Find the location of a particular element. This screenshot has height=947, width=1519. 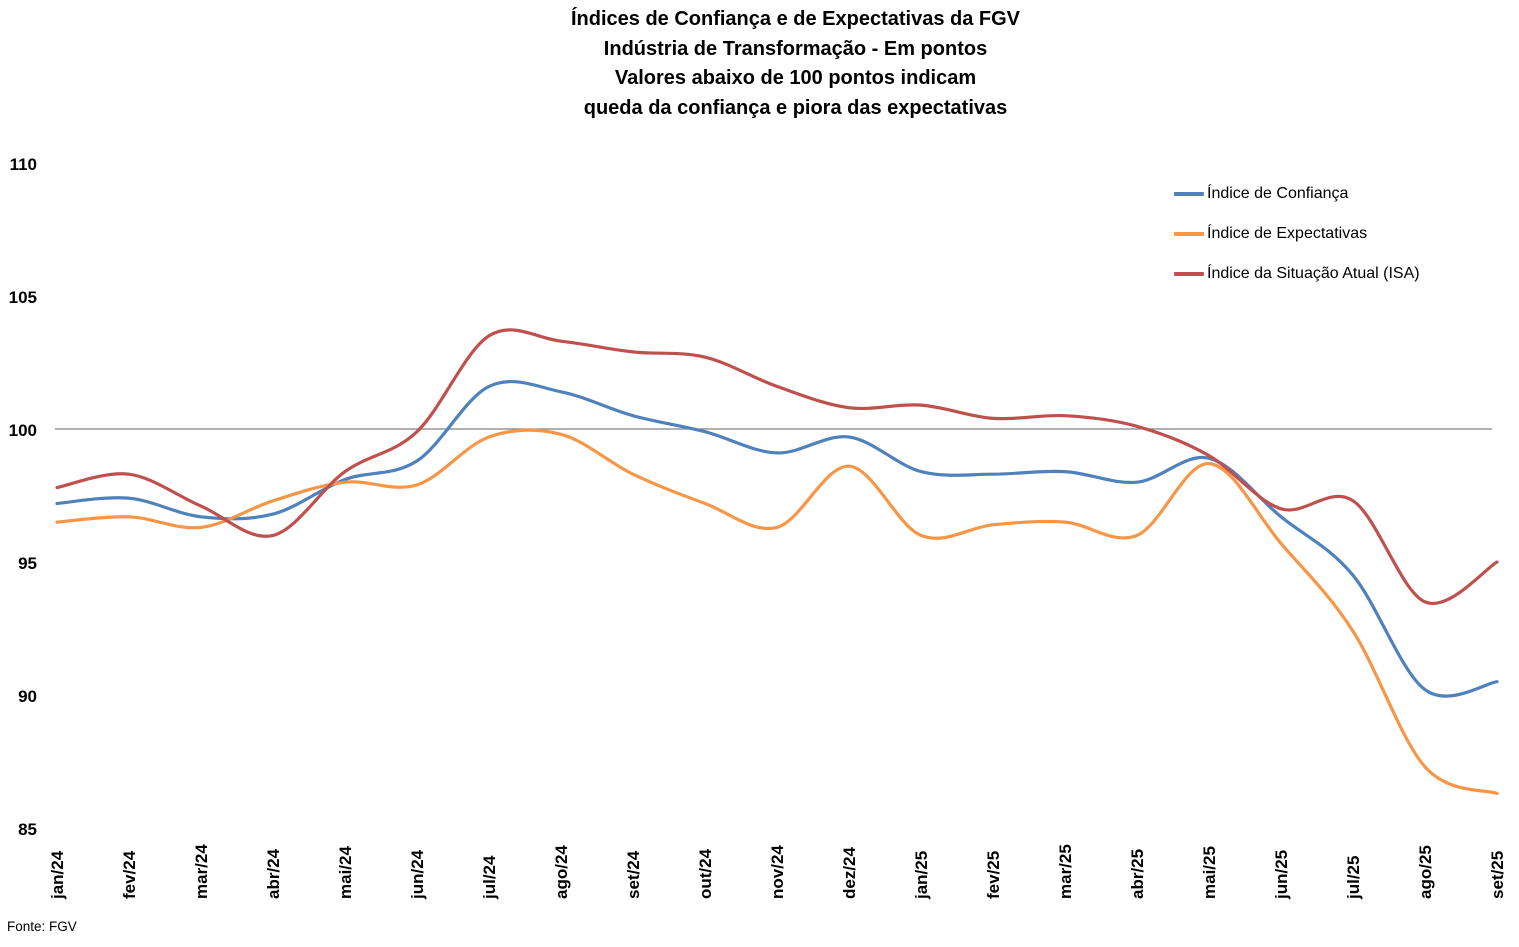

y-axis-tick-label: 90 is located at coordinates (27, 696).